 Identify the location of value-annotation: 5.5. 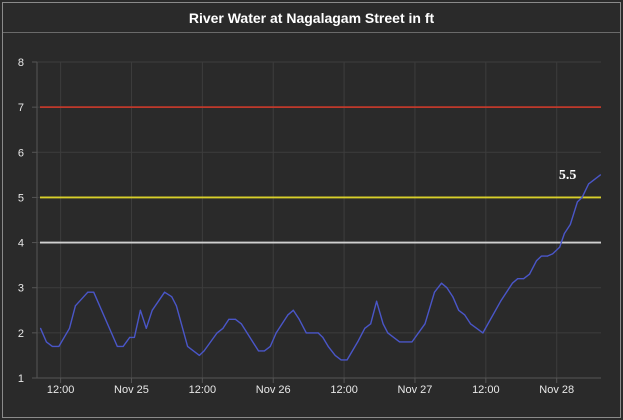
(568, 175).